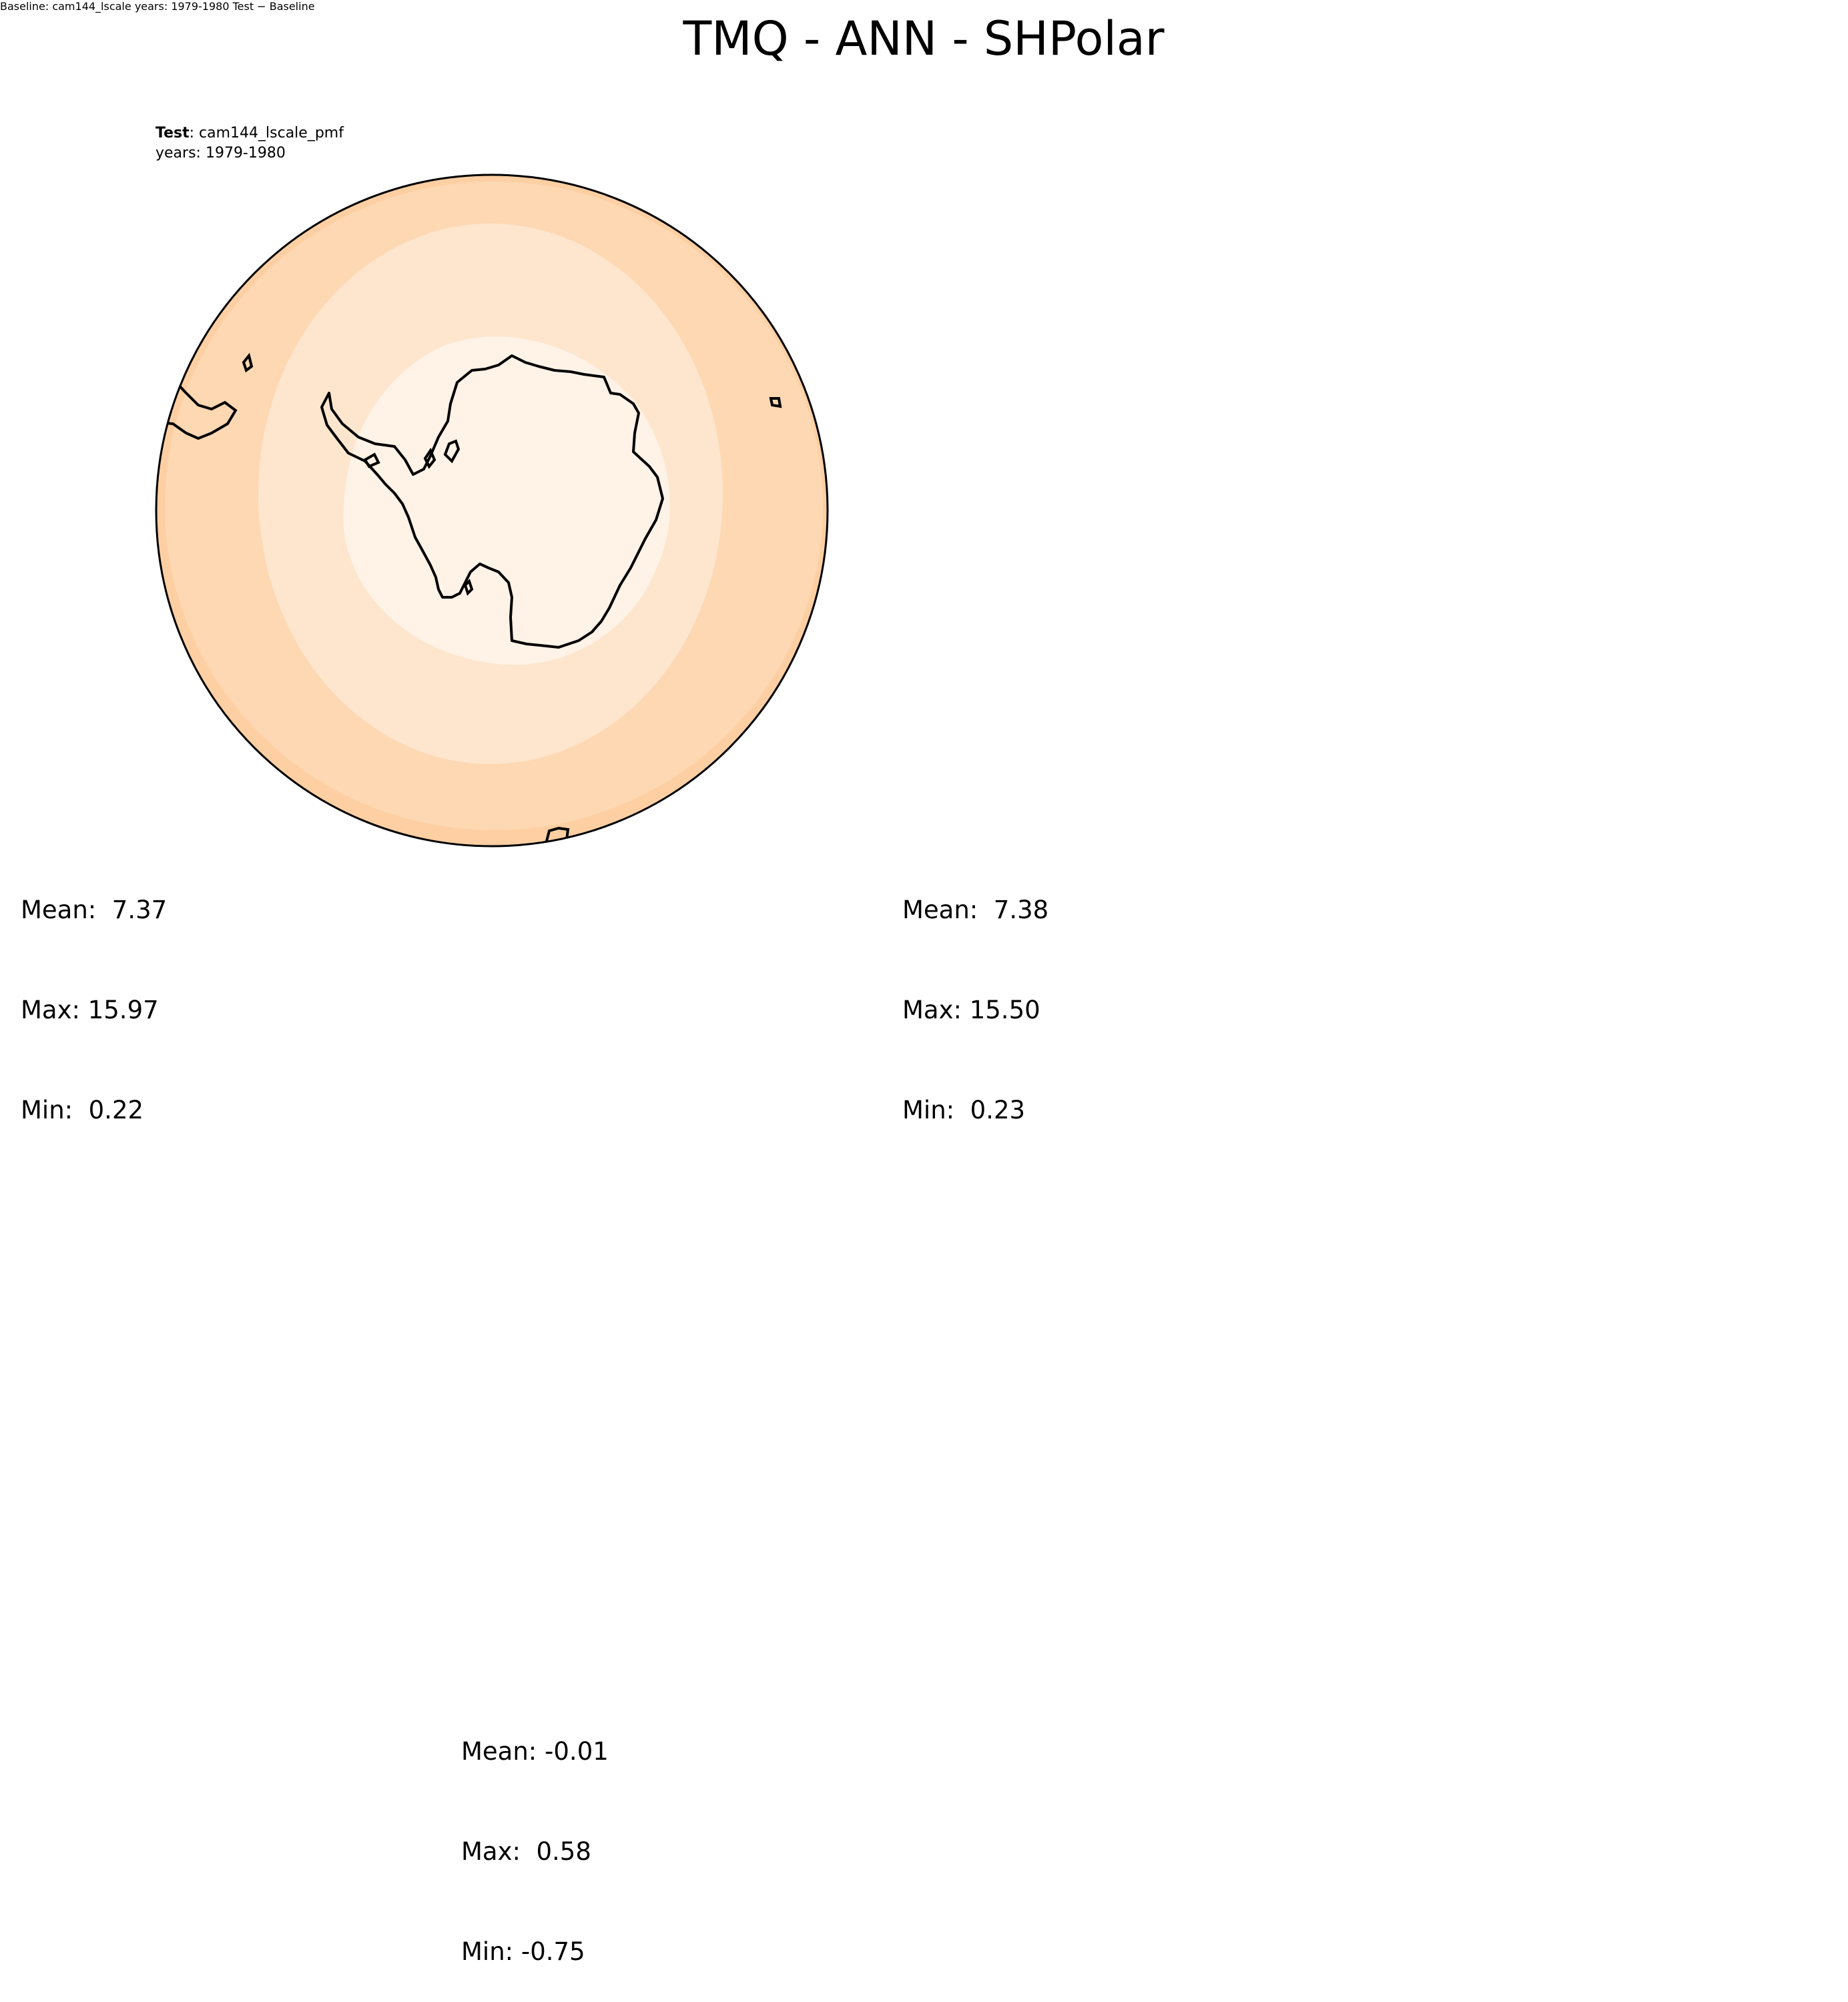  What do you see at coordinates (90, 1010) in the screenshot?
I see `test-max: Max: 15.97` at bounding box center [90, 1010].